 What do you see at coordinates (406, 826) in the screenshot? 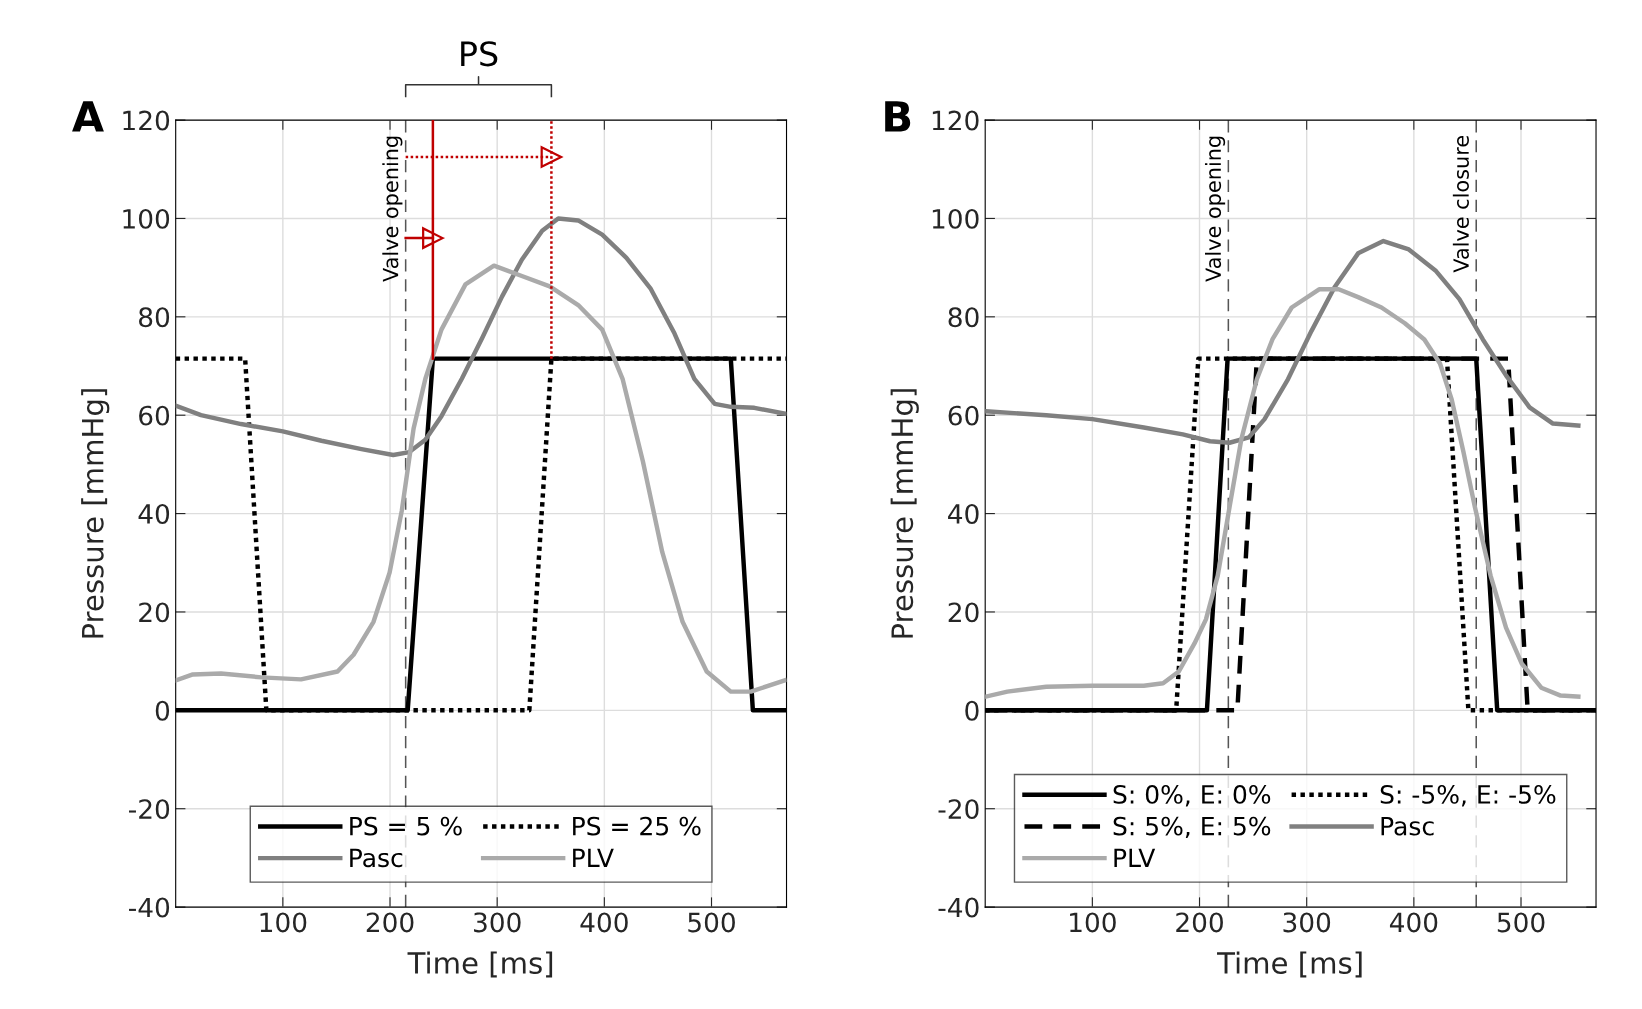
I see `legend-label: PS = 5 %` at bounding box center [406, 826].